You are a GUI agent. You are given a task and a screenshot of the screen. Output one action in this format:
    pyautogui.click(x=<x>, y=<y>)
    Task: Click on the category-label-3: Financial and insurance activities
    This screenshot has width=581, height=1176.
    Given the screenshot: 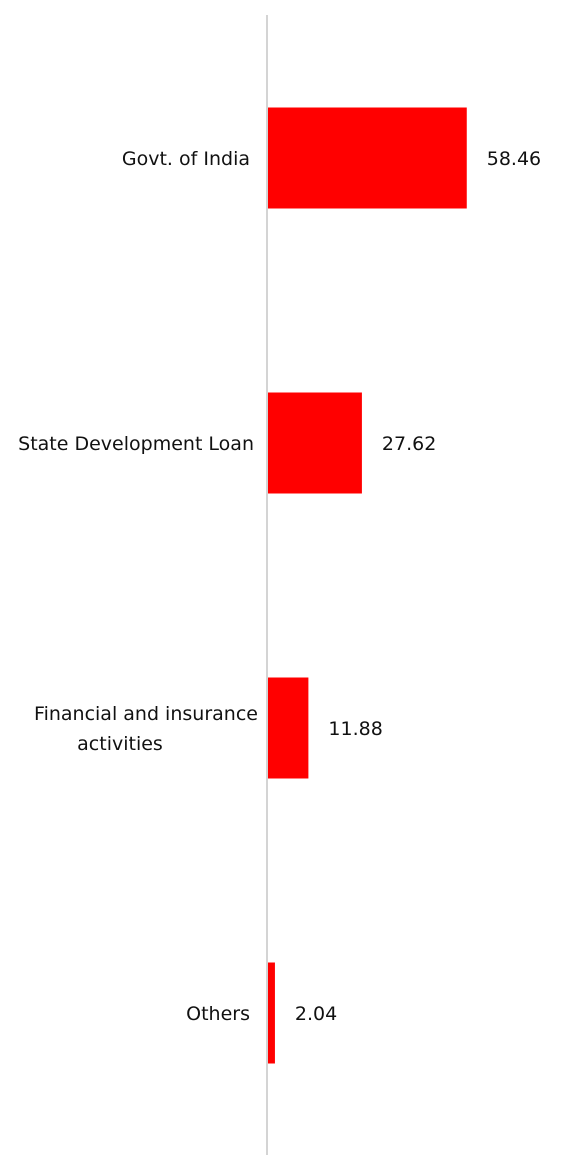 What is the action you would take?
    pyautogui.click(x=146, y=729)
    